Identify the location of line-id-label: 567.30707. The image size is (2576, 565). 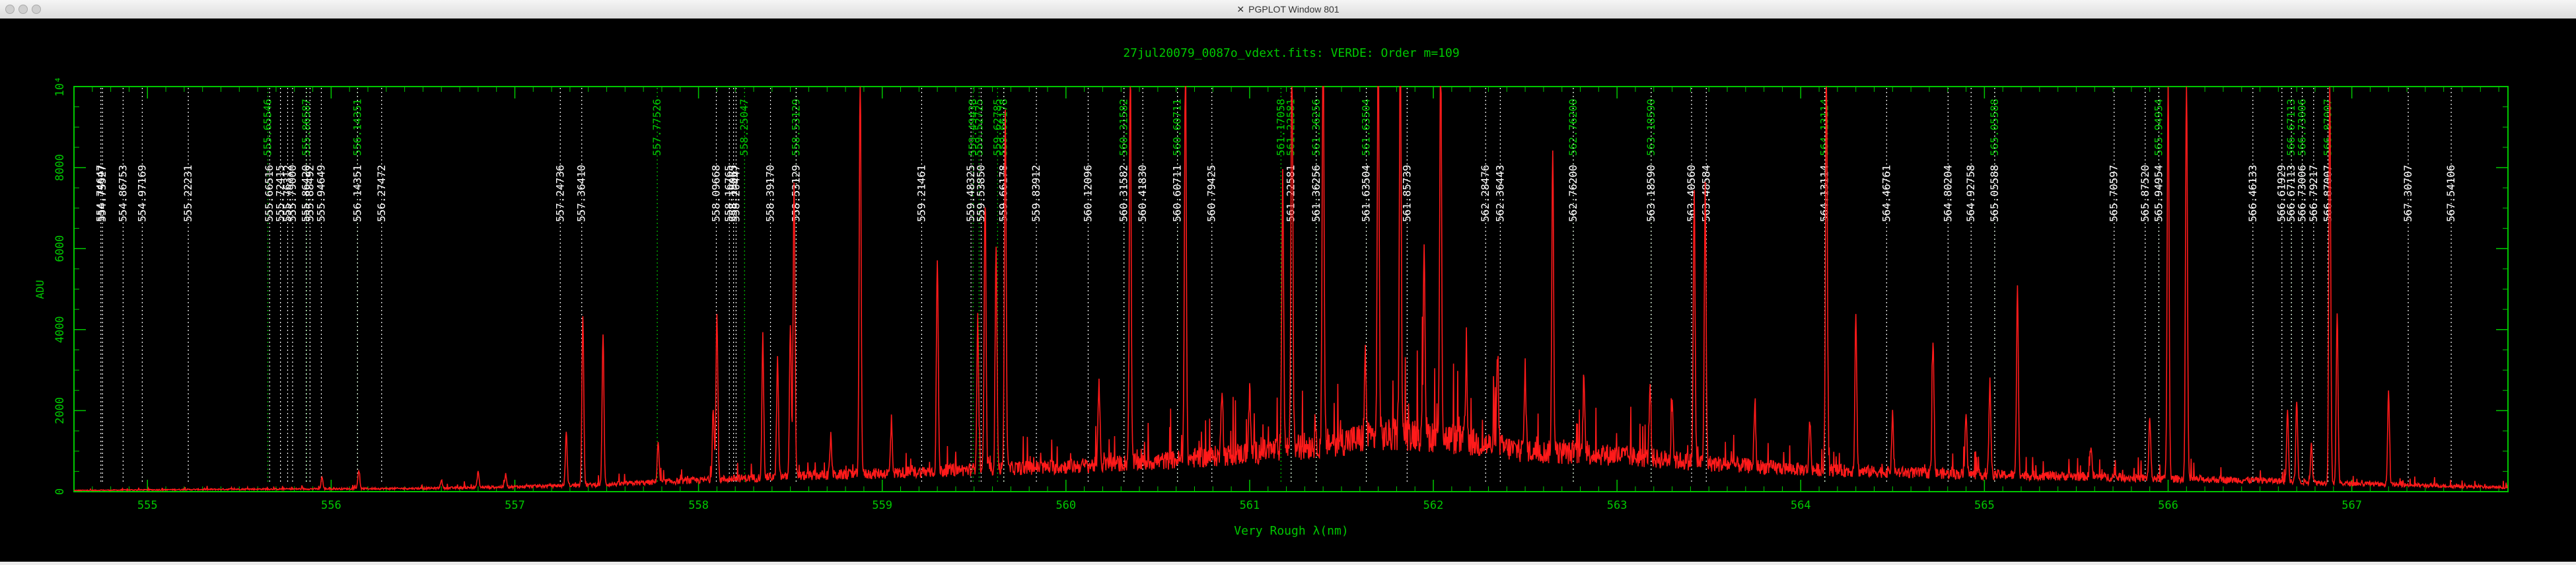
(2408, 193).